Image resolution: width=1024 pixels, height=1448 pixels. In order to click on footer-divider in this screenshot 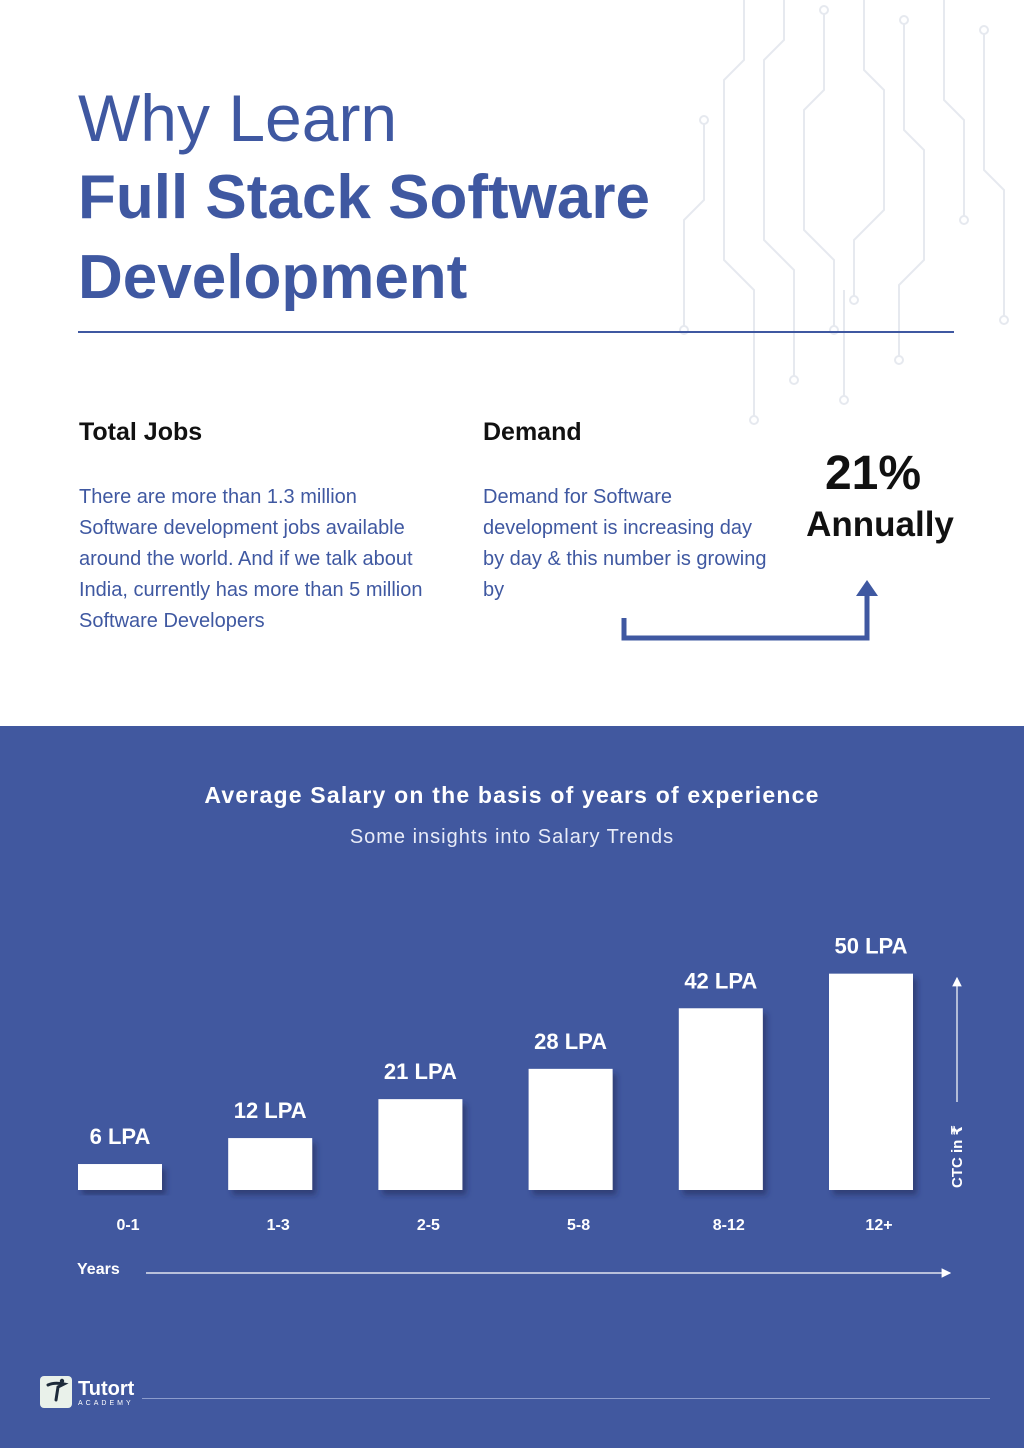, I will do `click(566, 1398)`.